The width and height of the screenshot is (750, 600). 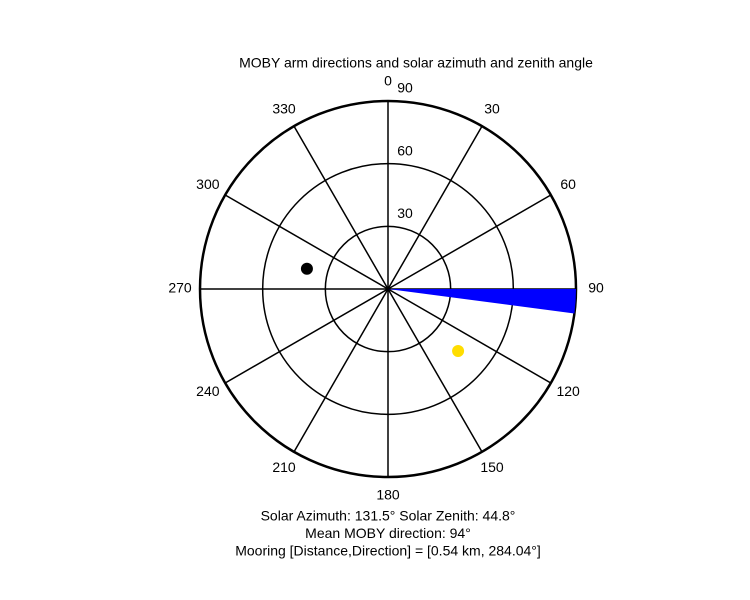 I want to click on theta-tick-label: 60, so click(x=568, y=184).